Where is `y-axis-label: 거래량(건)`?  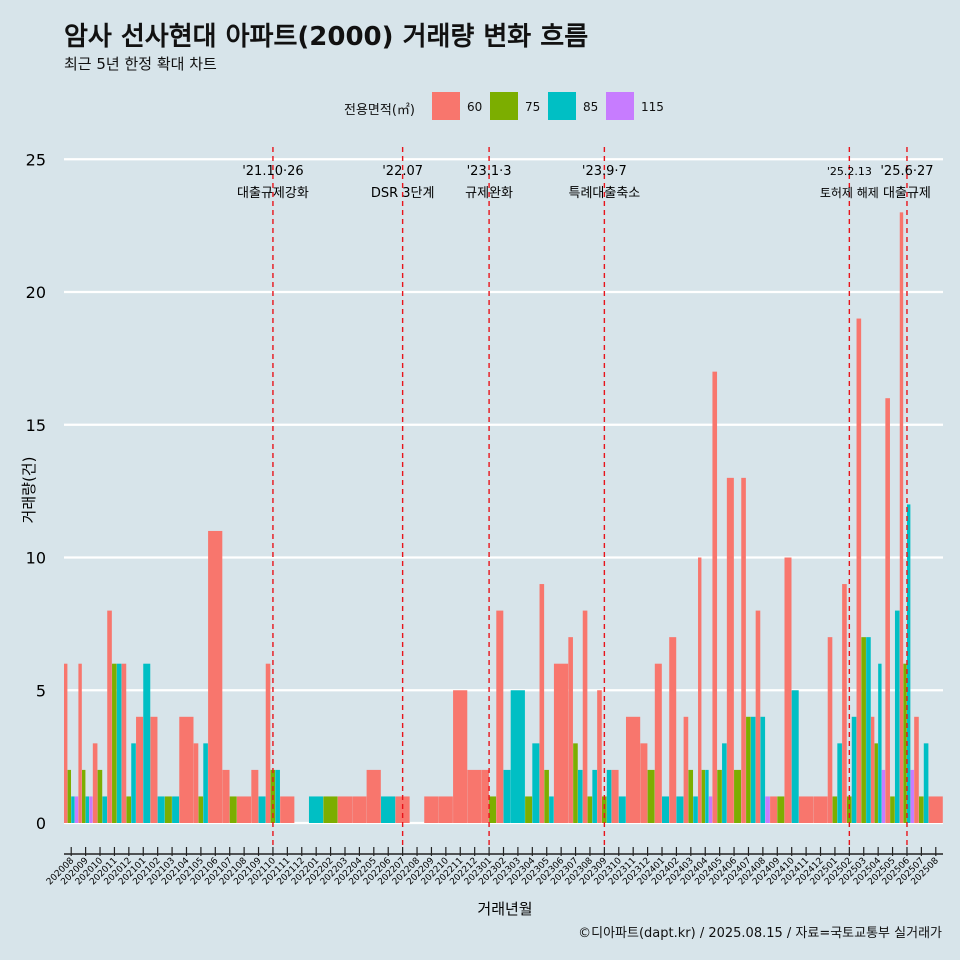
y-axis-label: 거래량(건) is located at coordinates (29, 490).